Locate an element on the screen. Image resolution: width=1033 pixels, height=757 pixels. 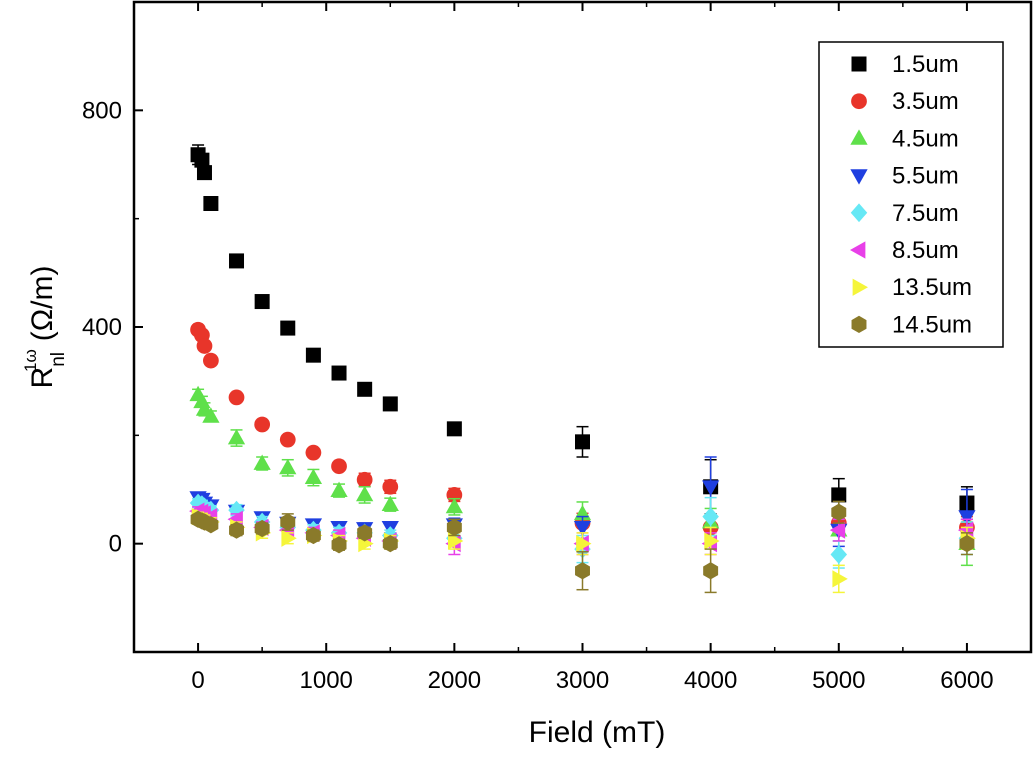
series-14.5um is located at coordinates (582, 547).